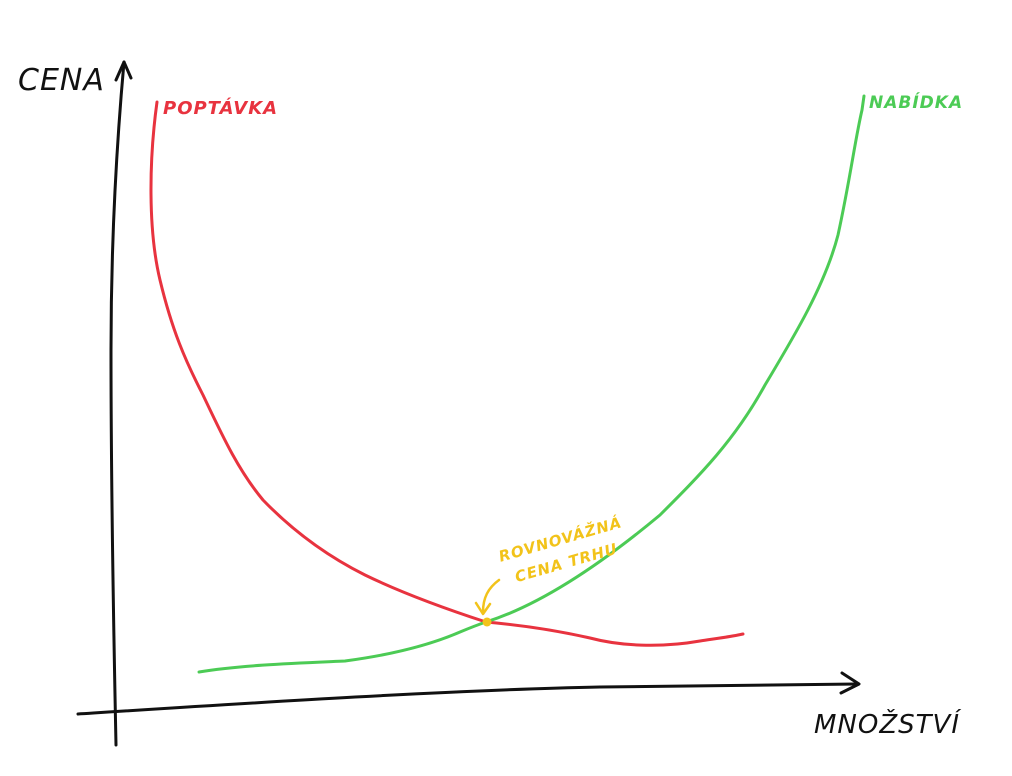 This screenshot has height=776, width=1012. Describe the element at coordinates (220, 108) in the screenshot. I see `demand-label: POPTÁVKA` at that location.